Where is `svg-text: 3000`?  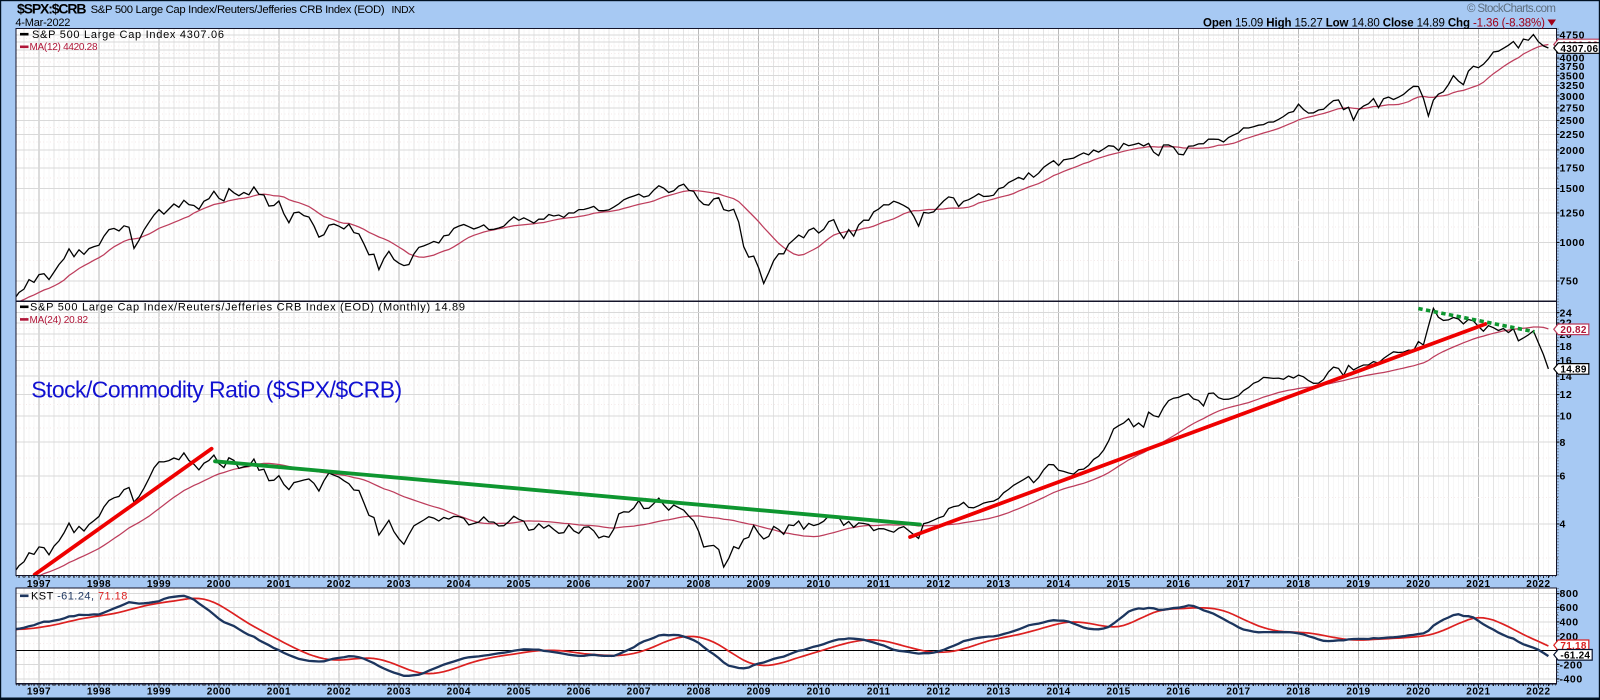
svg-text: 3000 is located at coordinates (1573, 97).